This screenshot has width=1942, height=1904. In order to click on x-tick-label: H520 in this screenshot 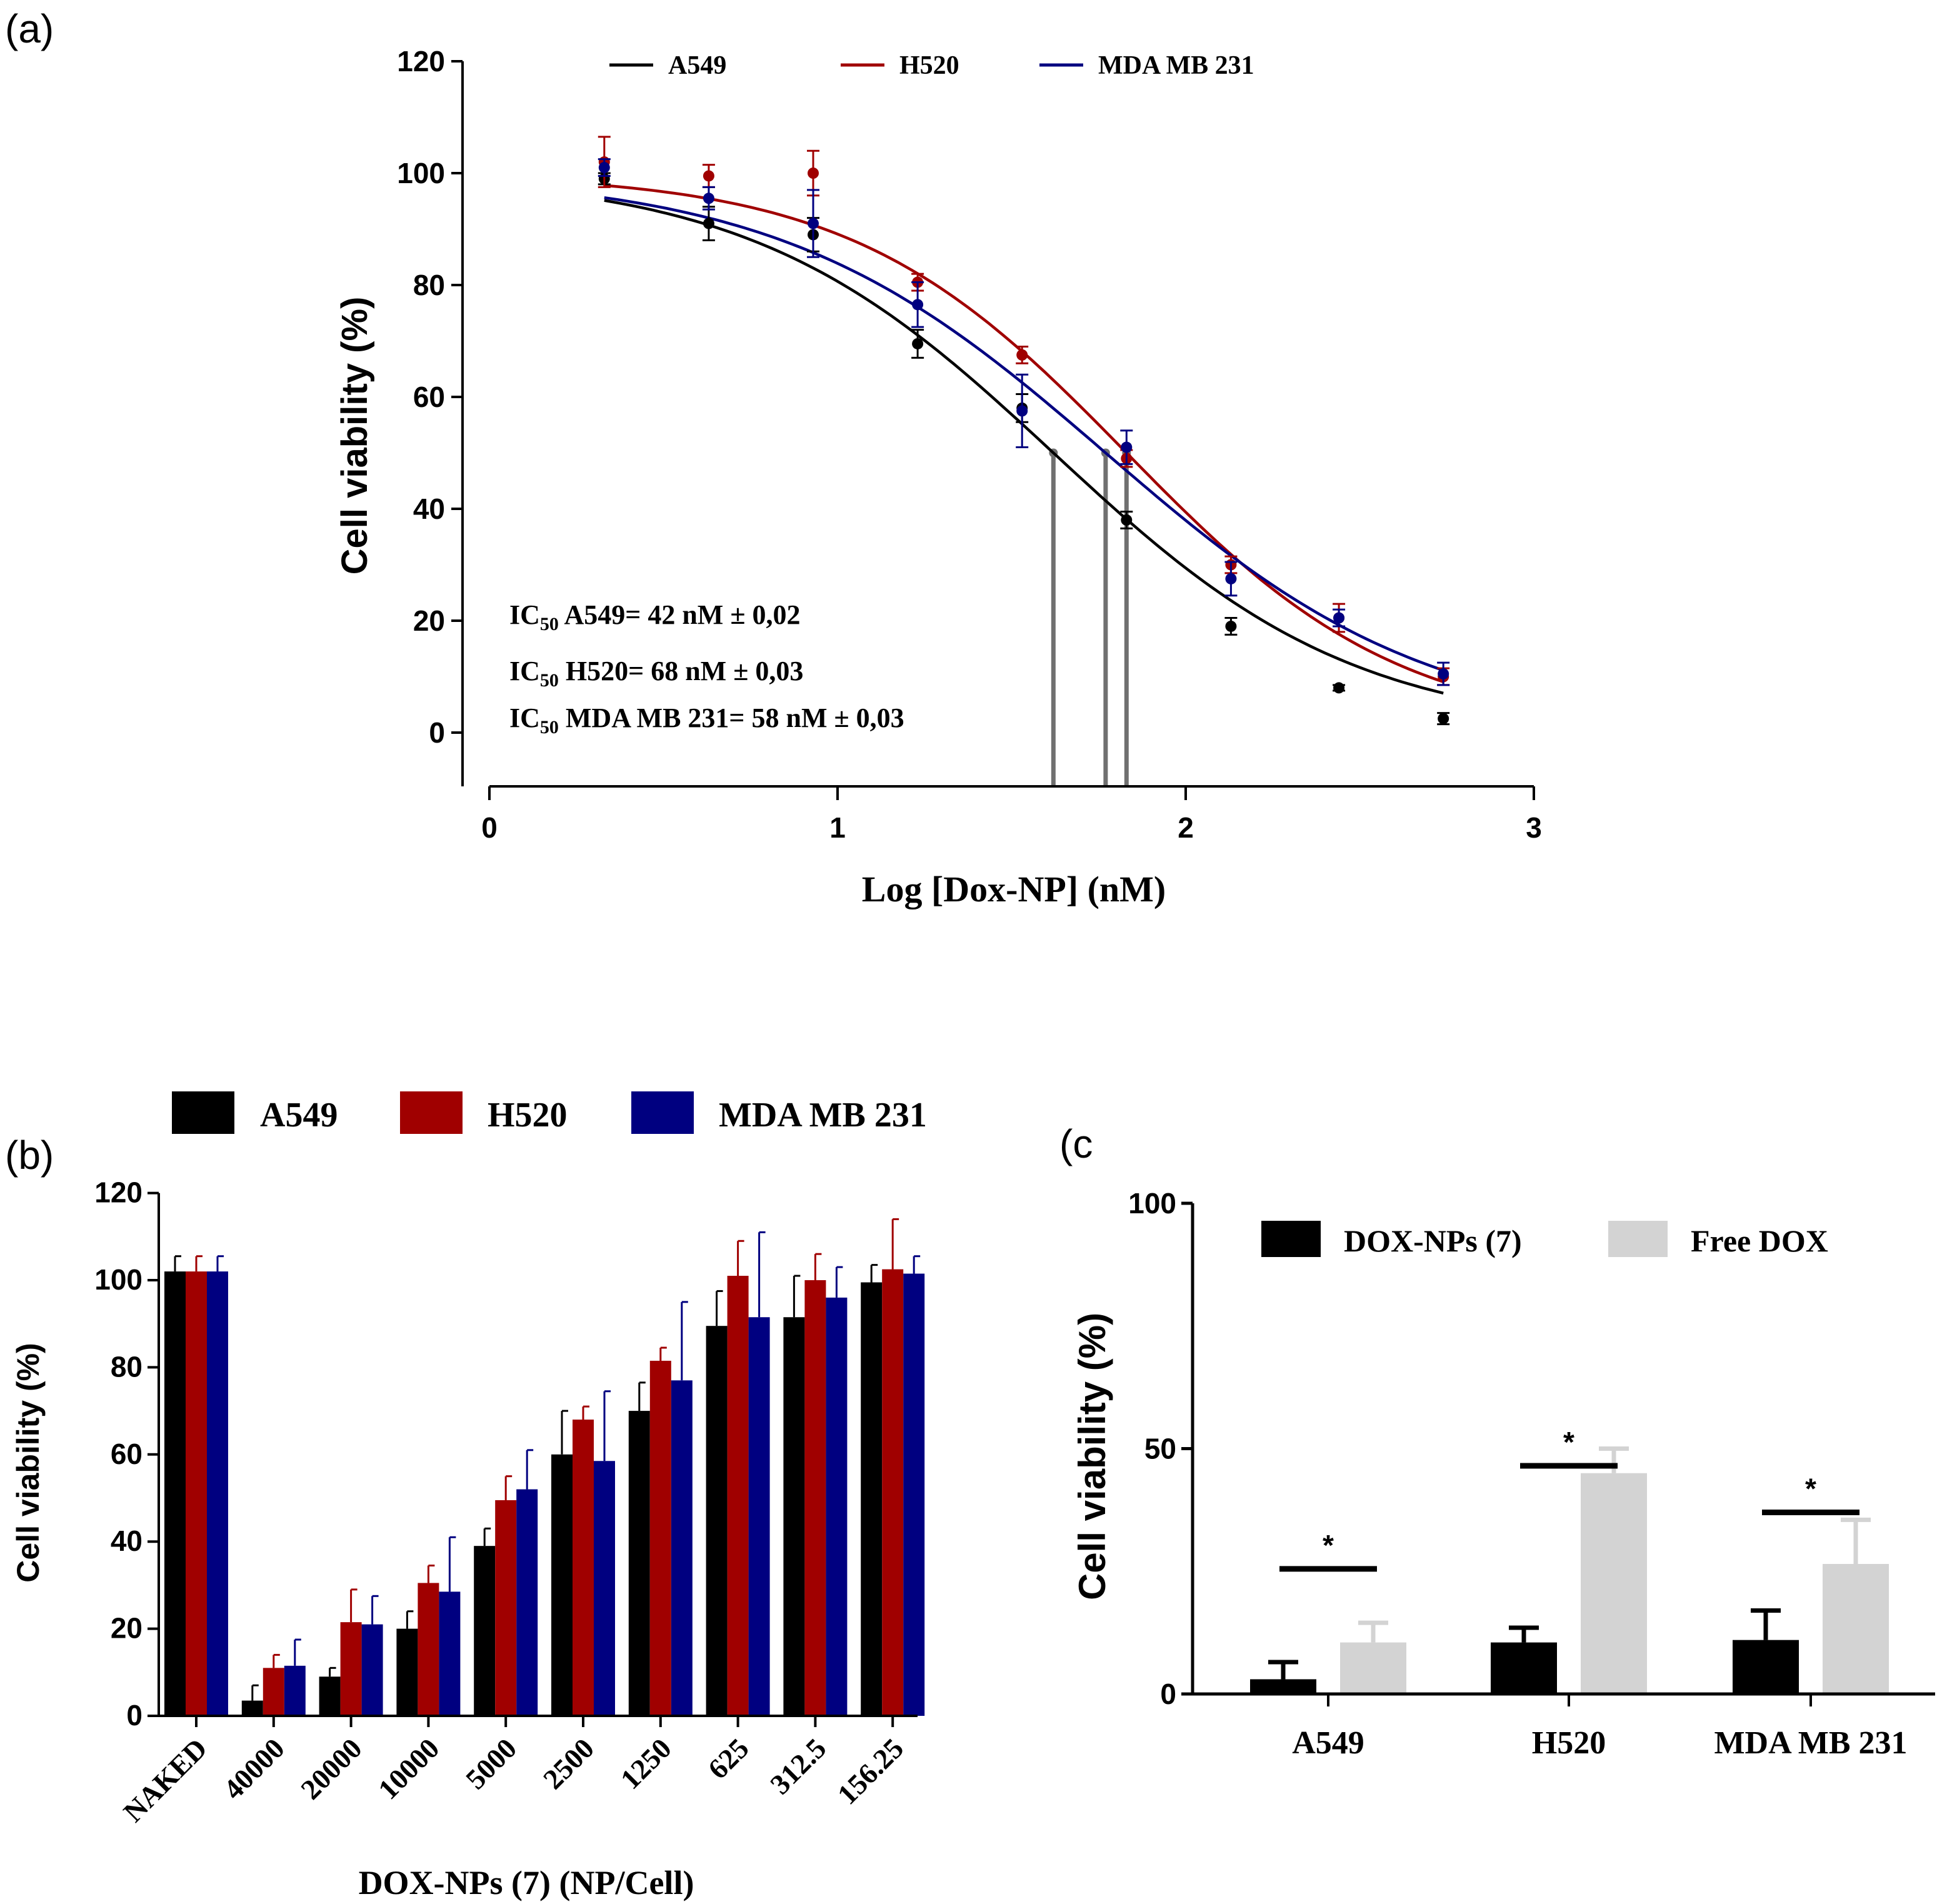, I will do `click(1569, 1743)`.